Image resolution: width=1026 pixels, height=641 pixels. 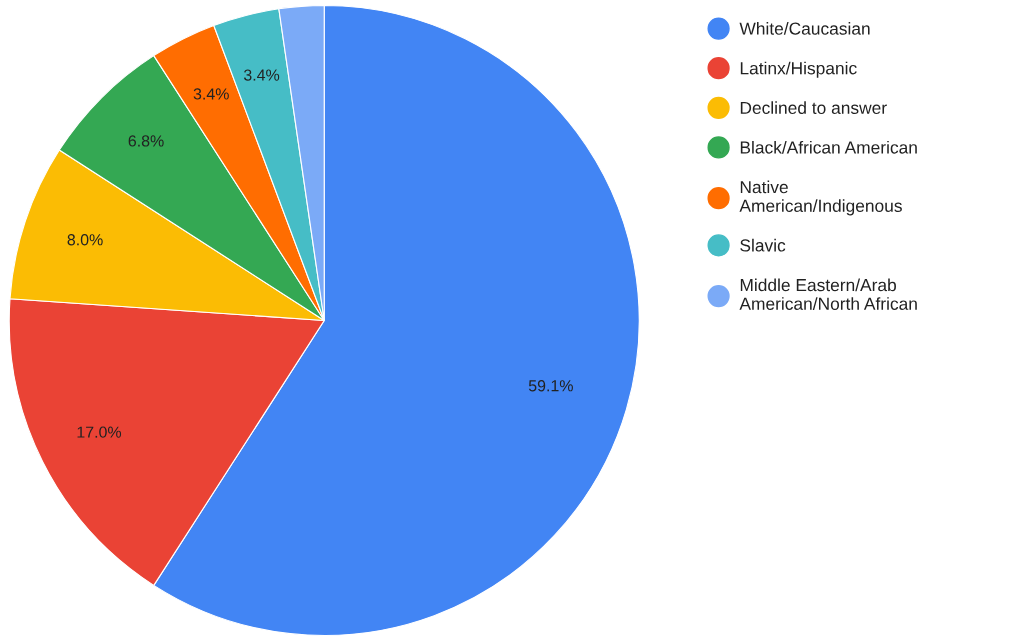 What do you see at coordinates (828, 147) in the screenshot?
I see `legend-label: Black/African American` at bounding box center [828, 147].